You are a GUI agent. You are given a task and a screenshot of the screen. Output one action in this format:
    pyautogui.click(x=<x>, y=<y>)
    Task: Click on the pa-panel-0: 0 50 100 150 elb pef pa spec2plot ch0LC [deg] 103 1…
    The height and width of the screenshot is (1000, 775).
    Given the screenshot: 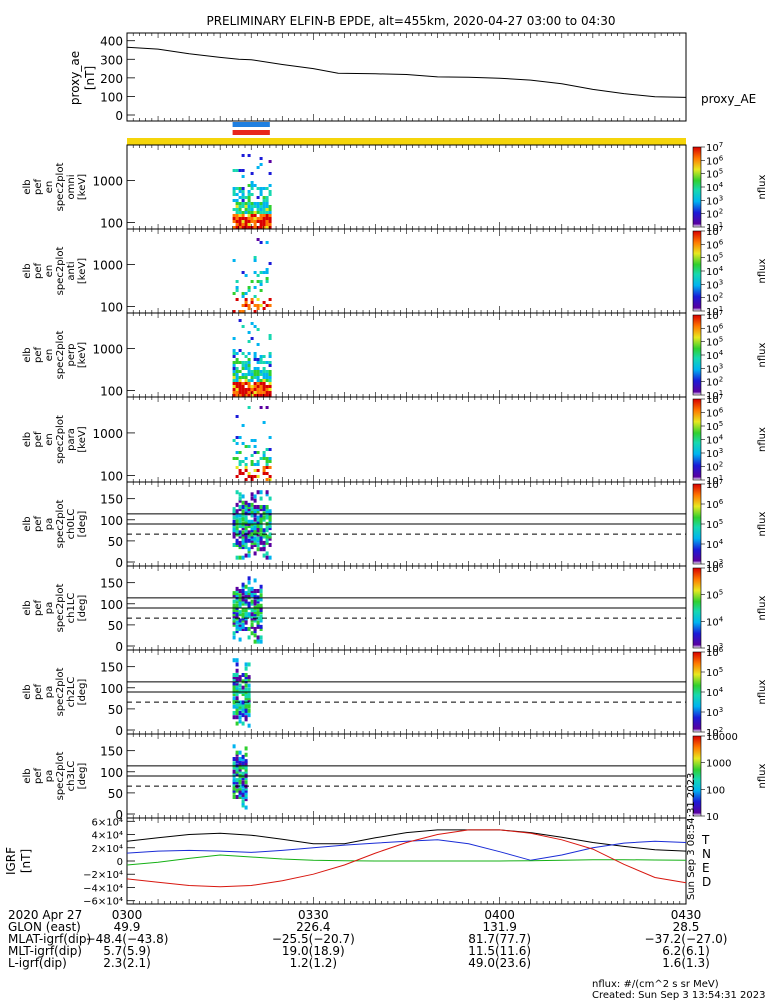 What is the action you would take?
    pyautogui.click(x=395, y=524)
    